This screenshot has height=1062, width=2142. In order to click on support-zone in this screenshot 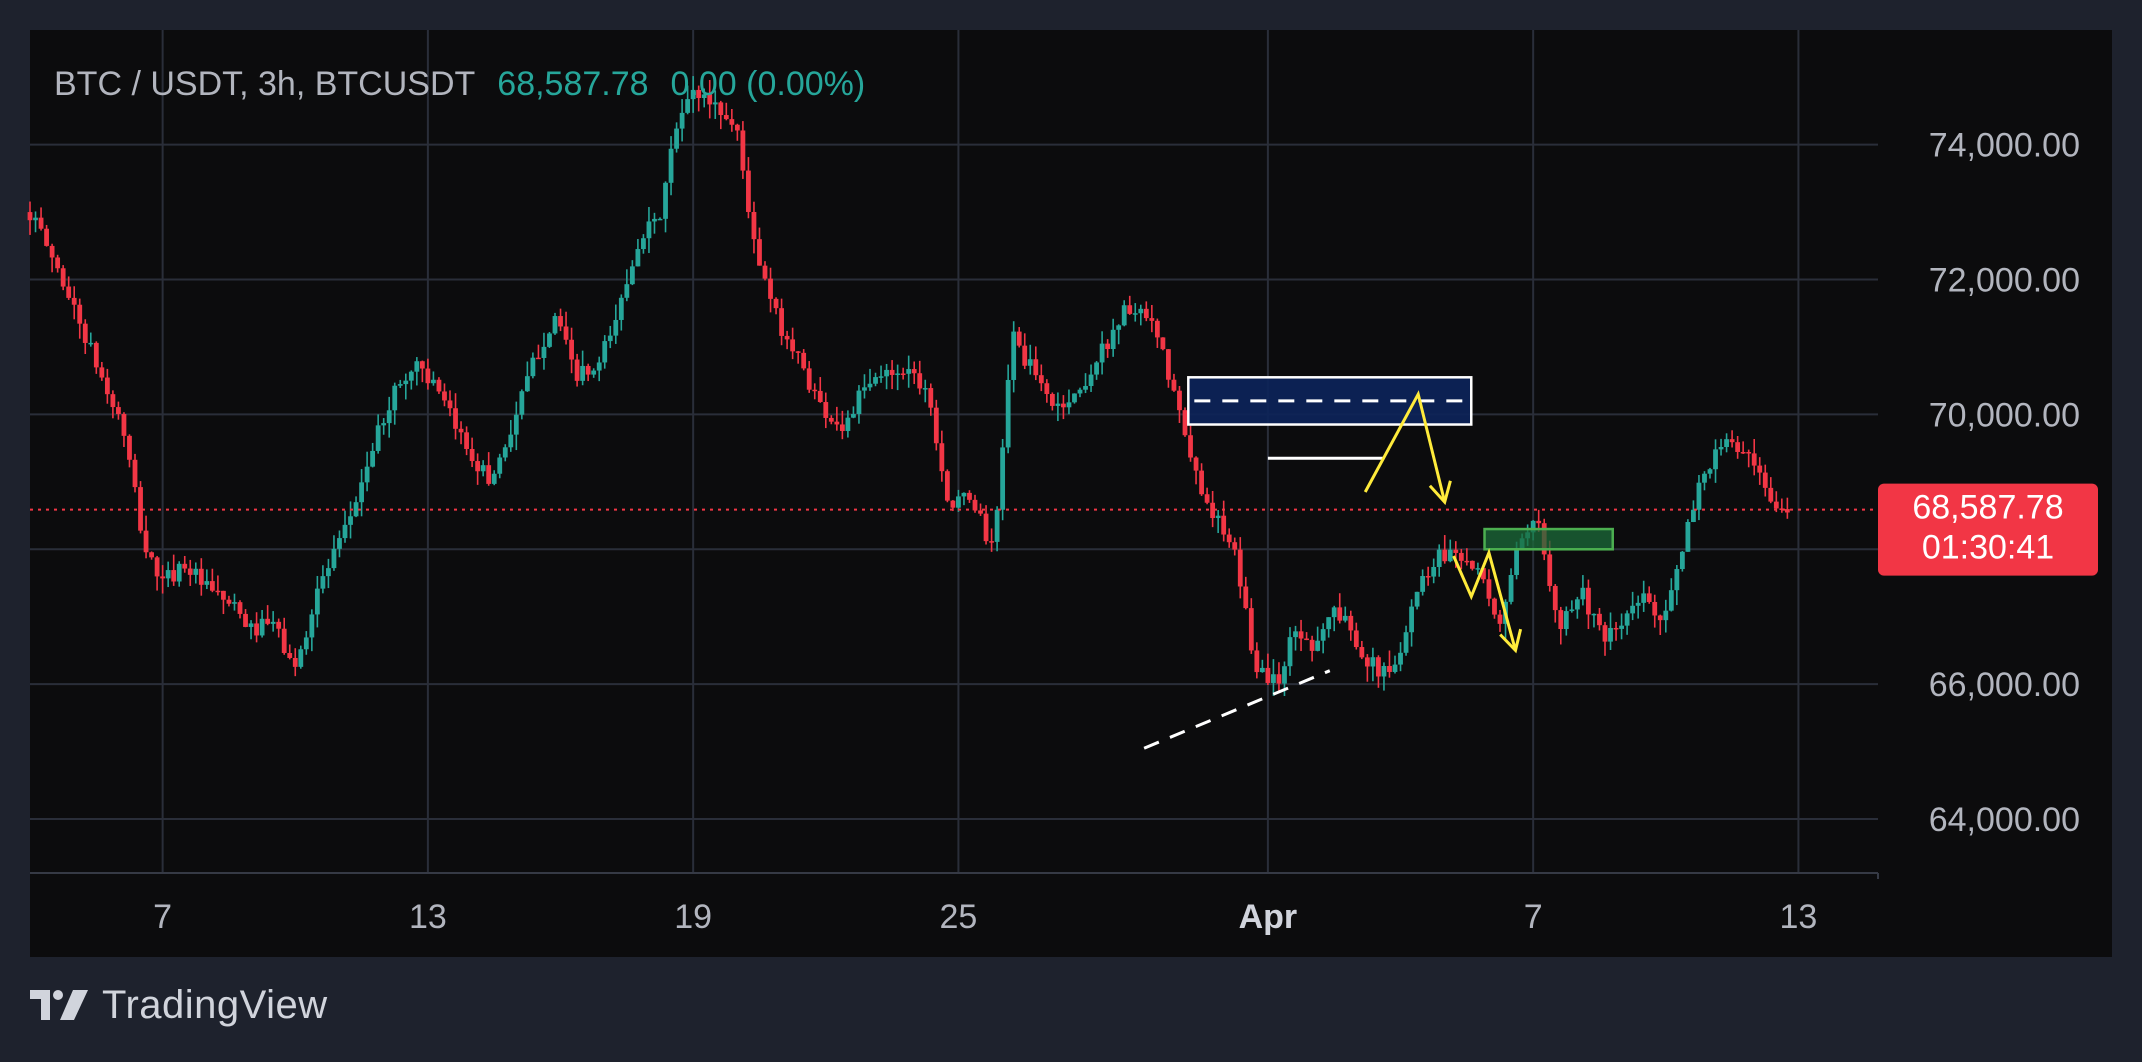, I will do `click(1548, 539)`.